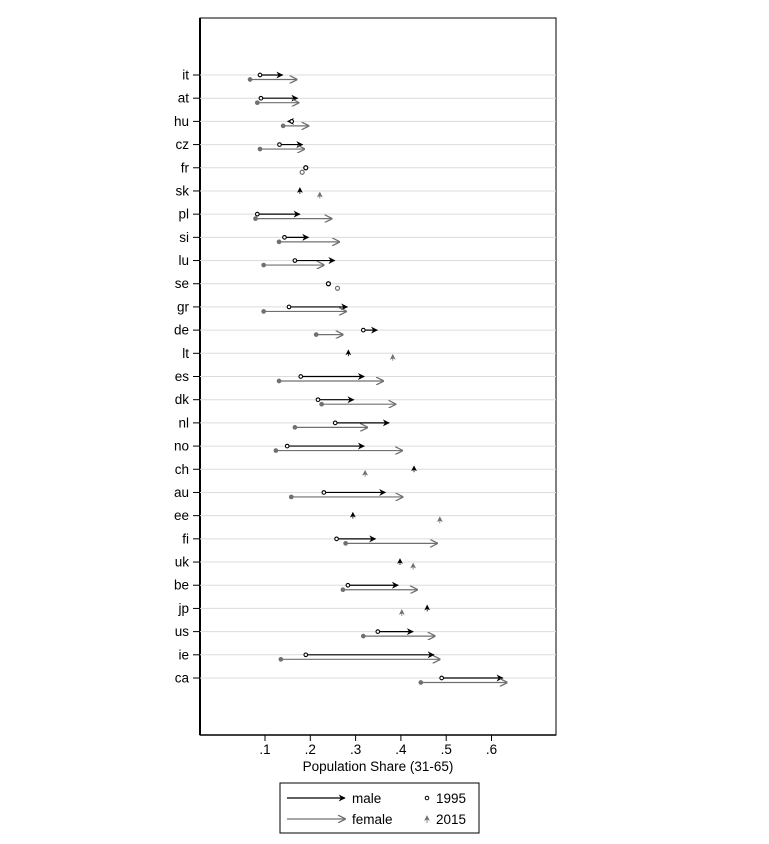  Describe the element at coordinates (401, 749) in the screenshot. I see `x-tick-label: .4` at that location.